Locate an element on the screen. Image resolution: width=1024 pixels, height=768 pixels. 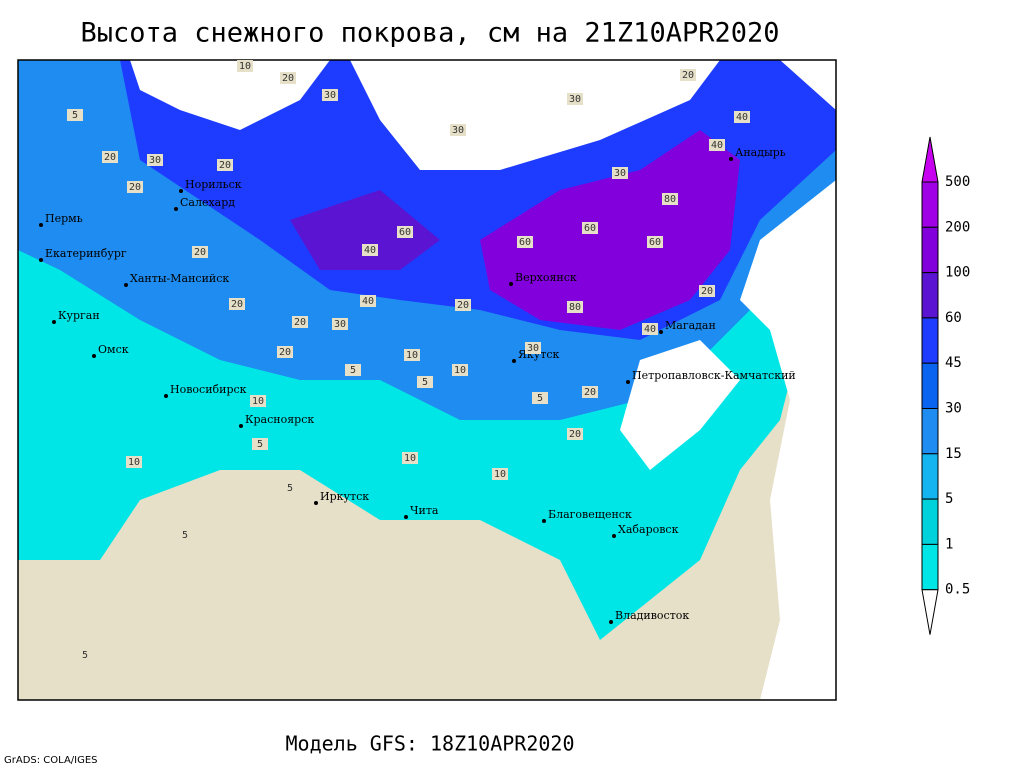
city-label: Курган is located at coordinates (79, 315).